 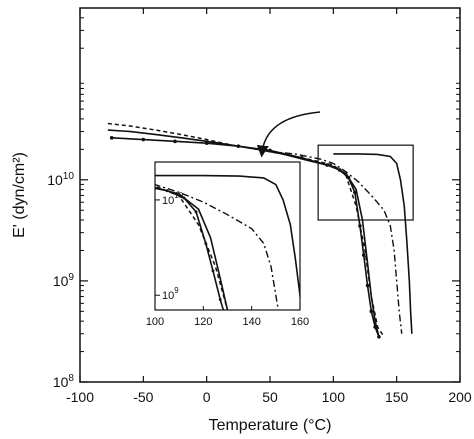 What do you see at coordinates (270, 425) in the screenshot?
I see `x-axis-title: Temperature (°C)` at bounding box center [270, 425].